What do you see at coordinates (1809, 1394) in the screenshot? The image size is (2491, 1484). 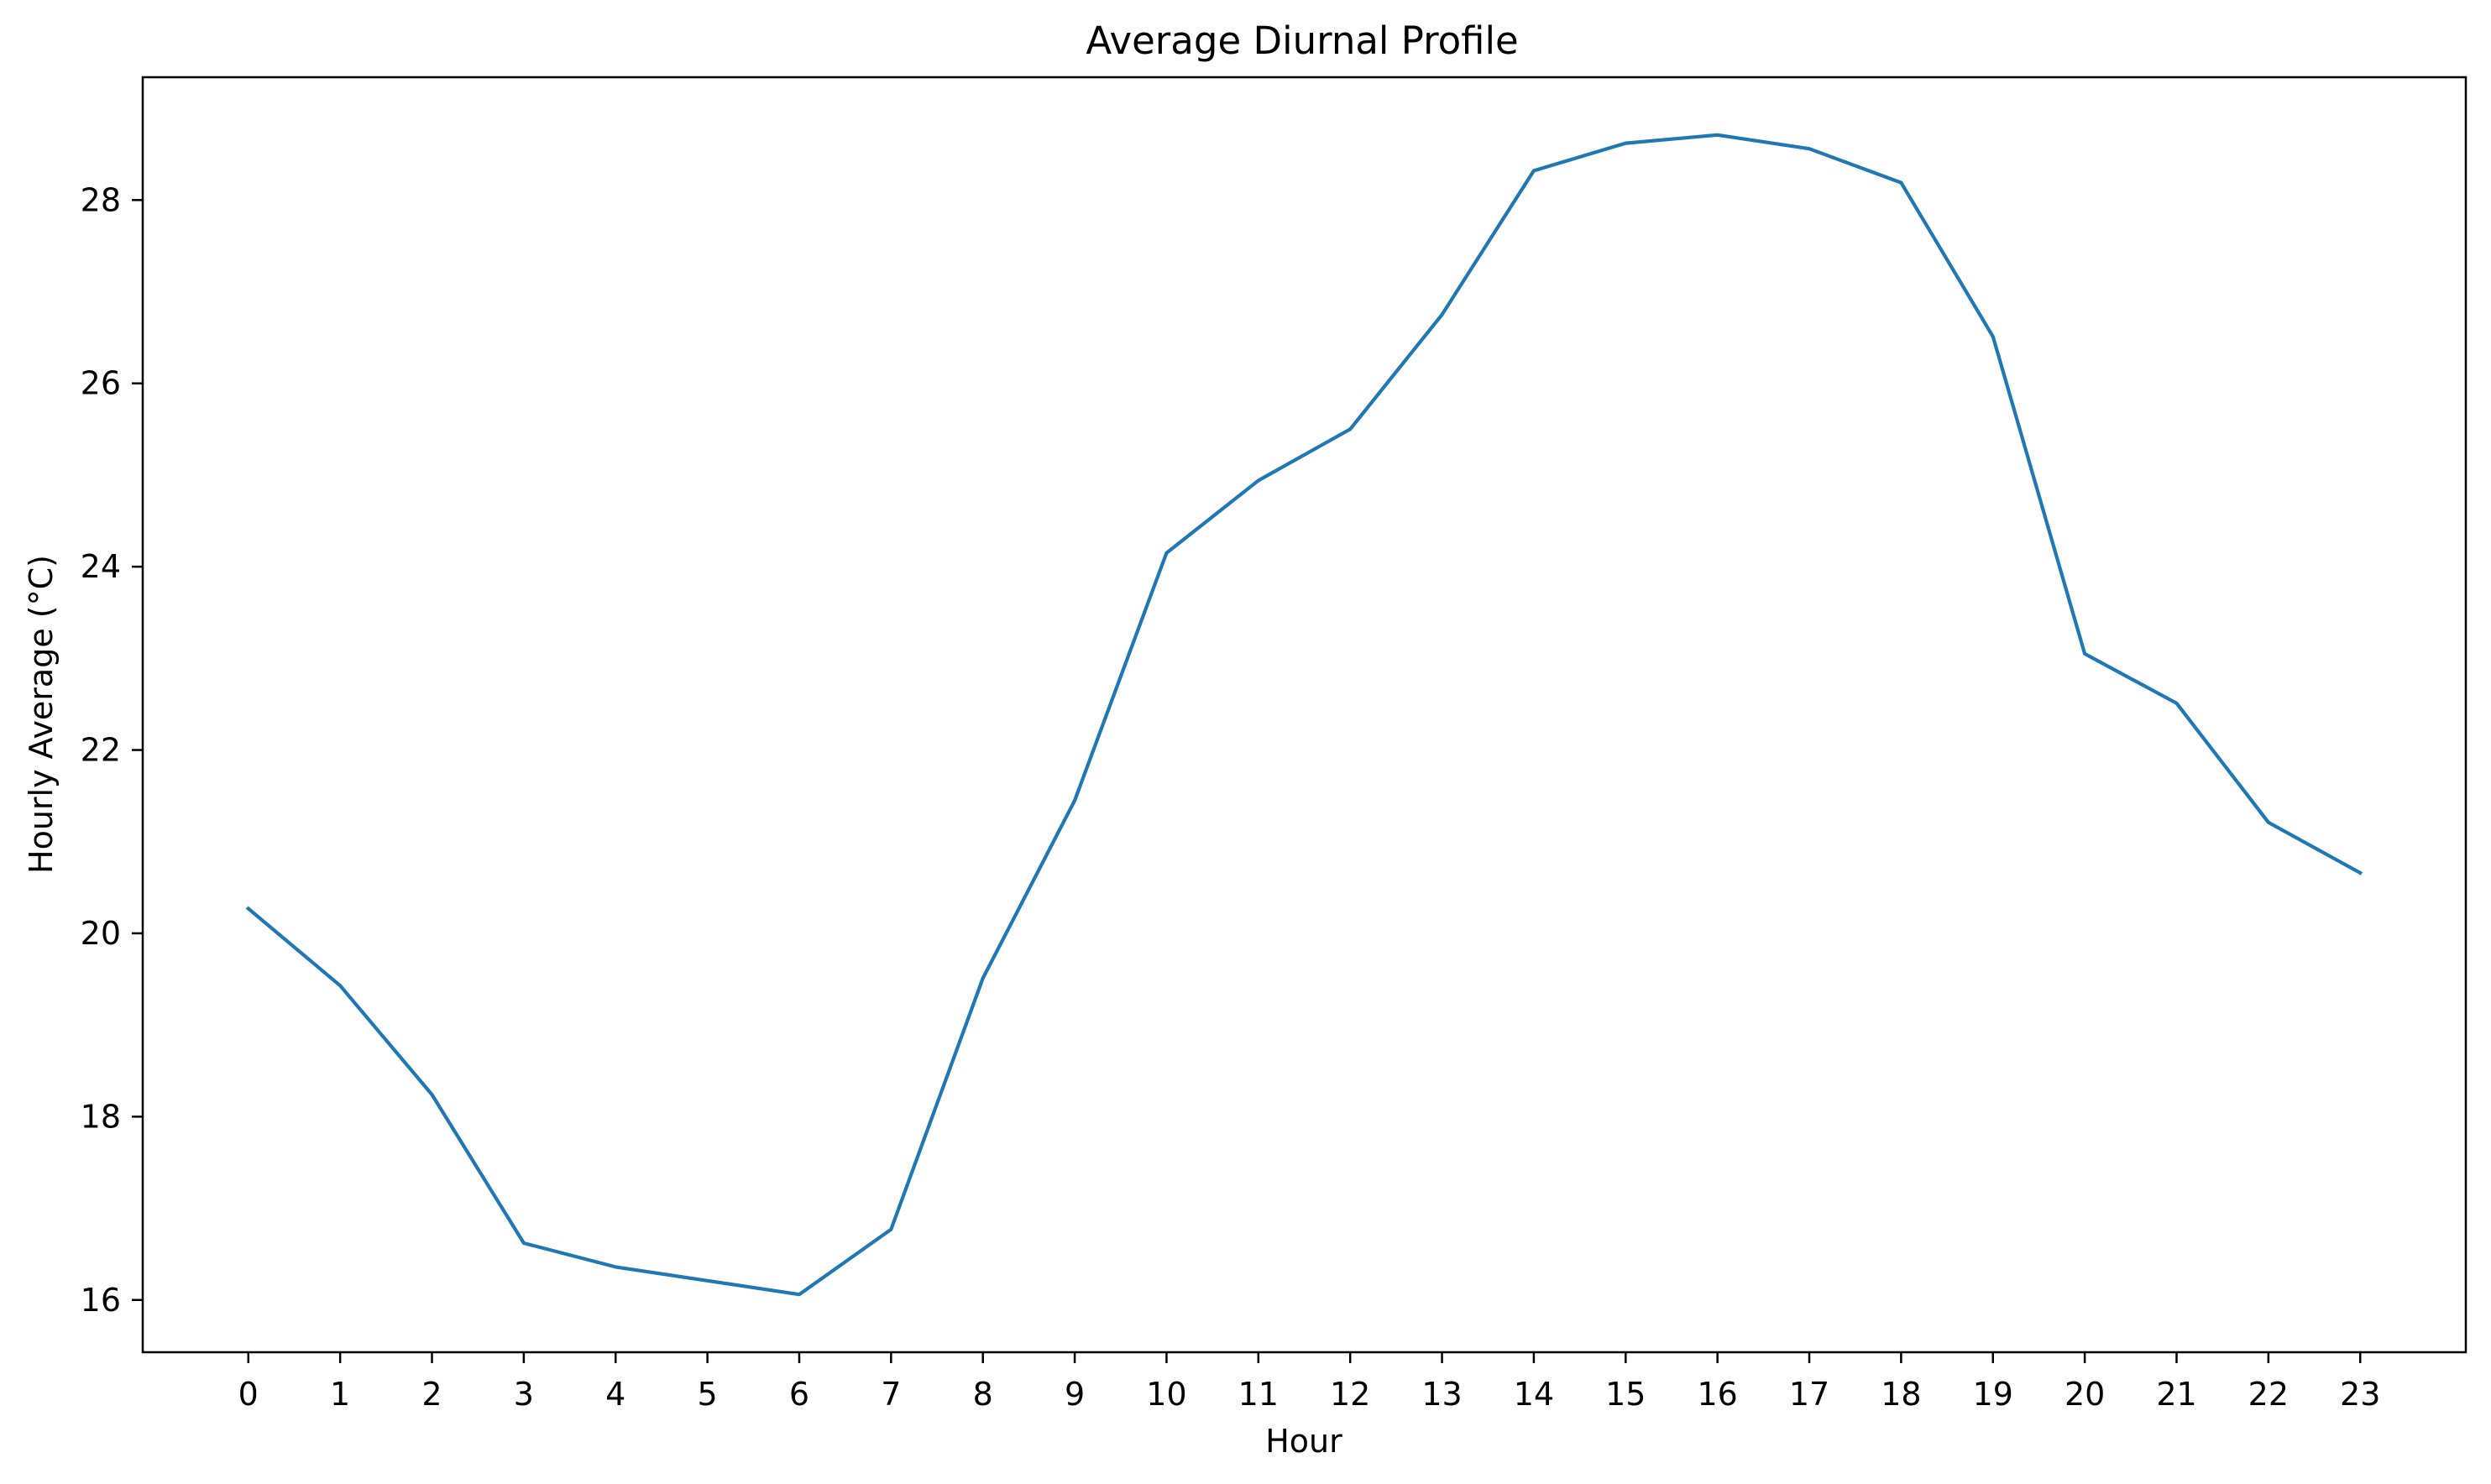 I see `x-tick-label: 17` at bounding box center [1809, 1394].